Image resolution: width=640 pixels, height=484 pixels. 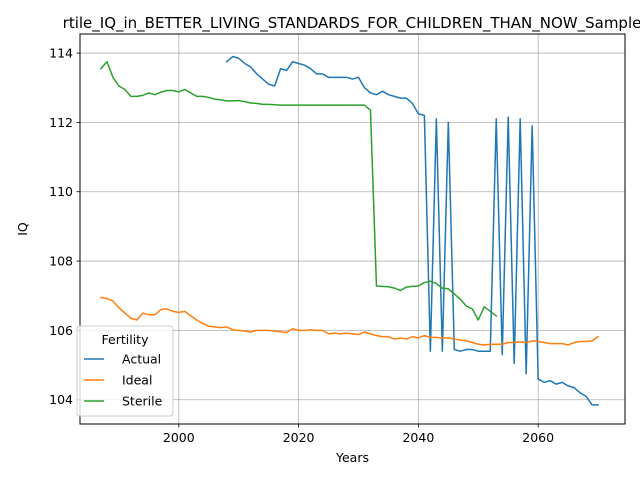 What do you see at coordinates (179, 437) in the screenshot?
I see `x-tick-label: 2000` at bounding box center [179, 437].